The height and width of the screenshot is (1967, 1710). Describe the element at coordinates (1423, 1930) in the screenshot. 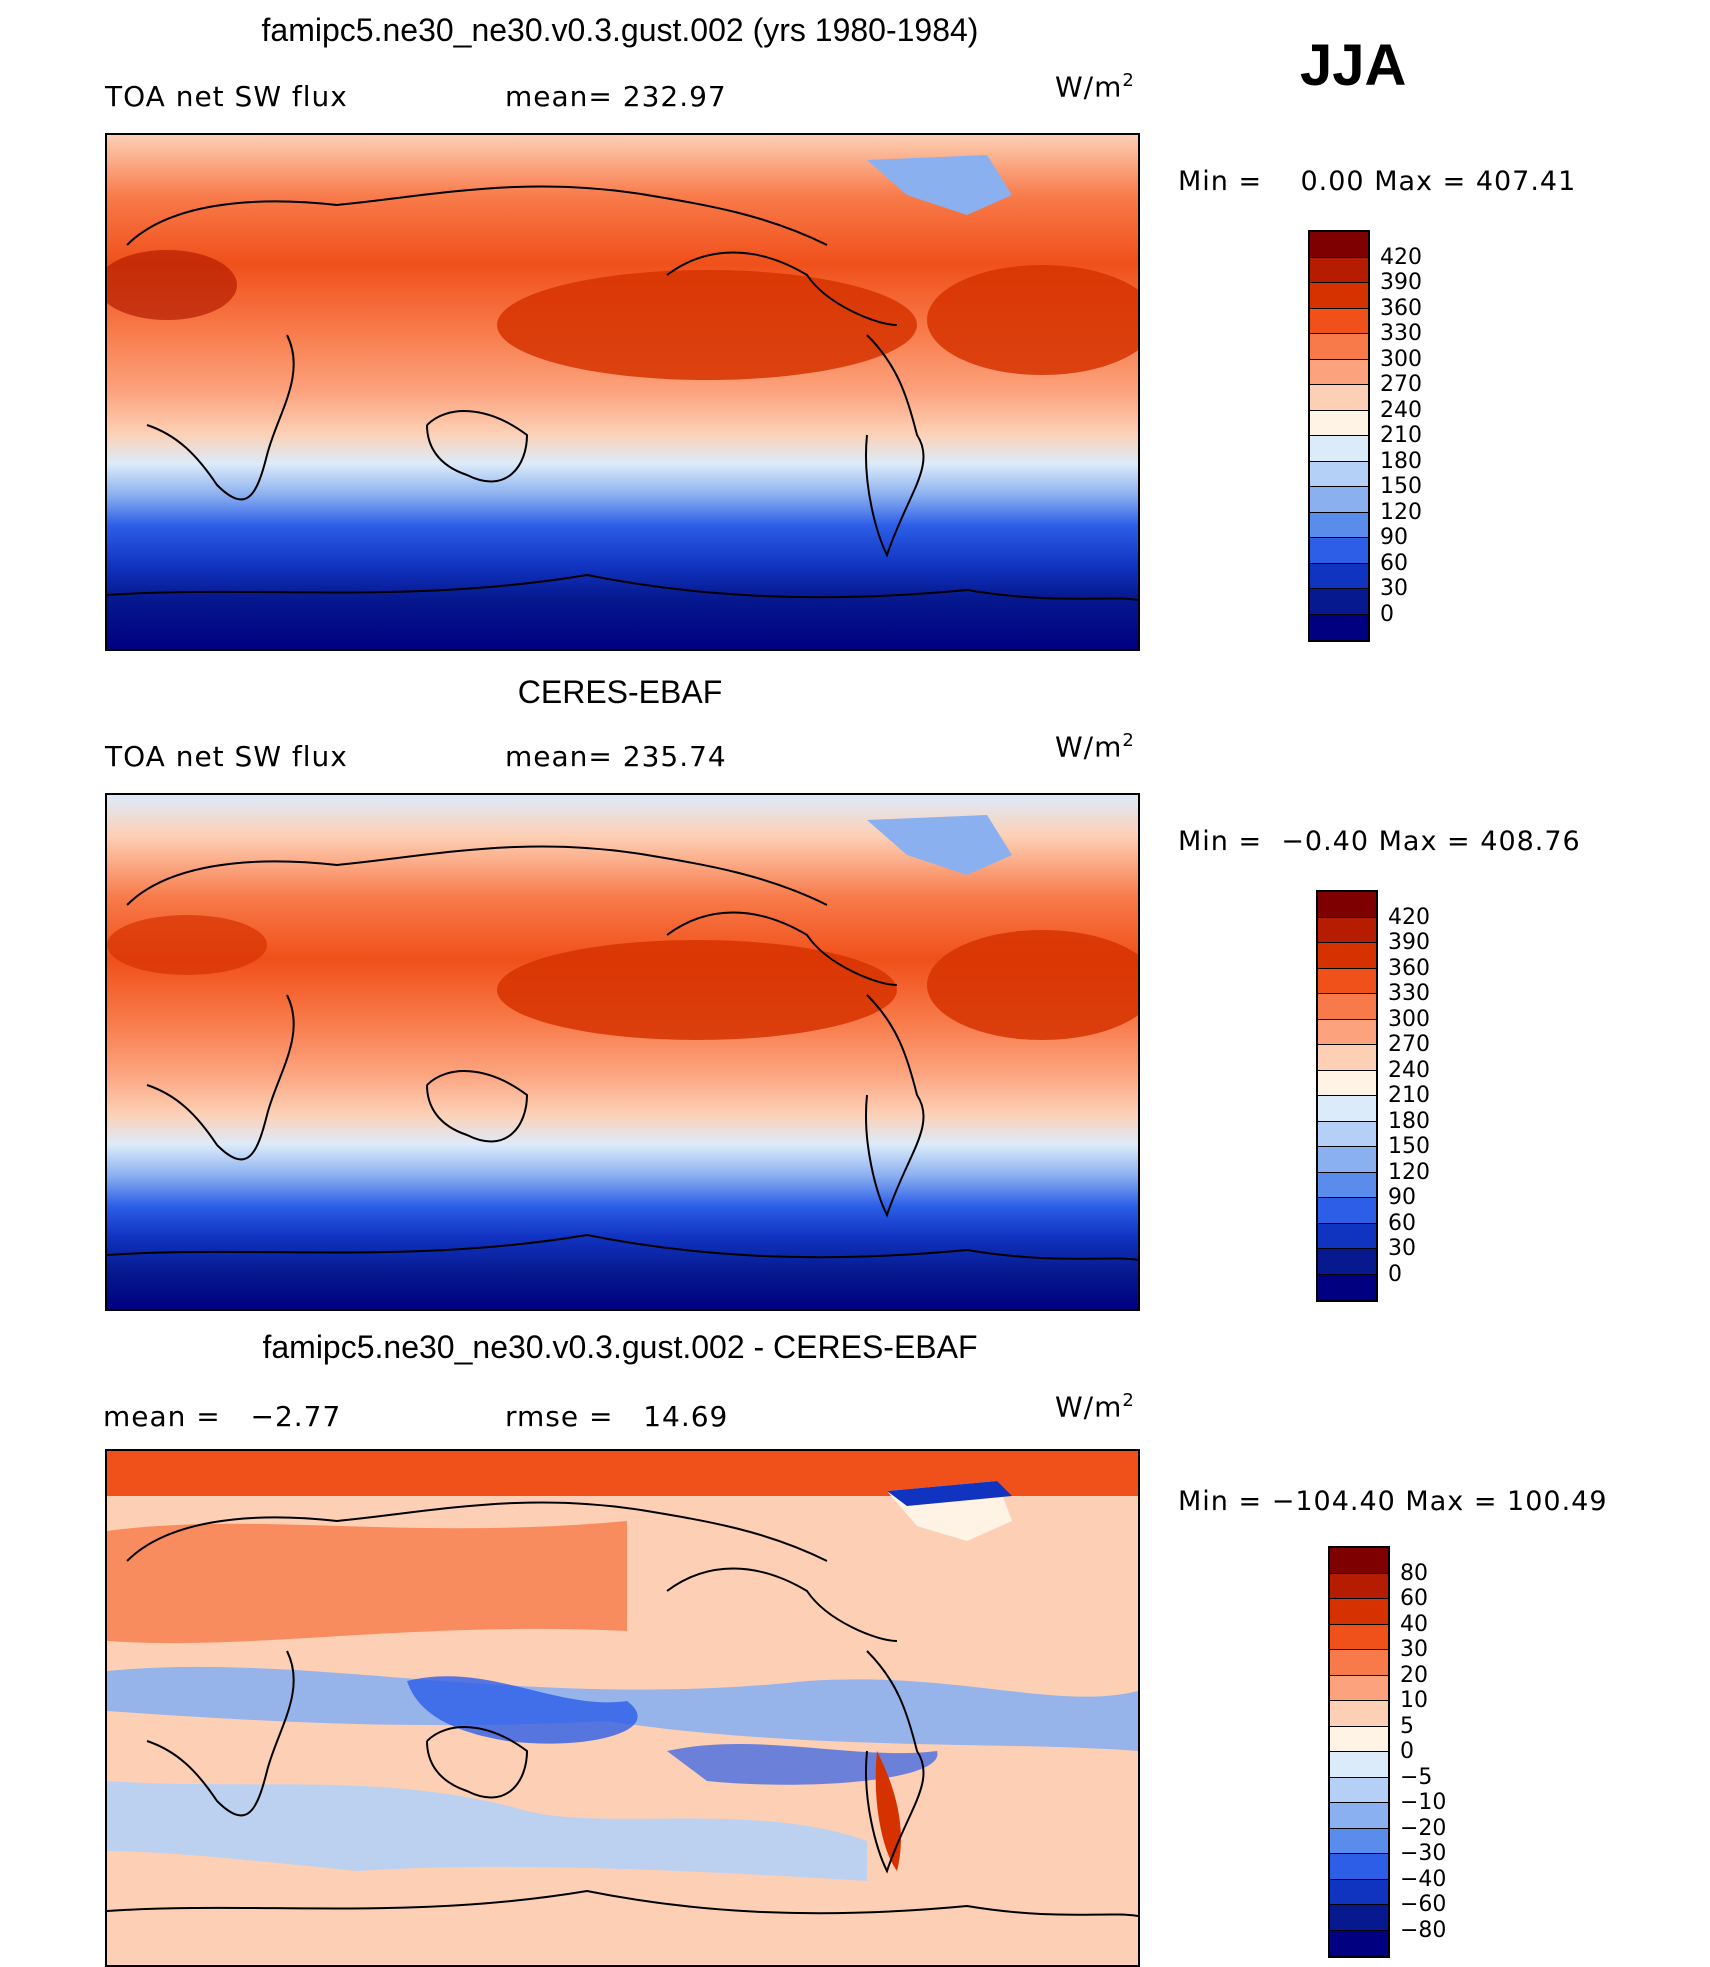

I see `colorbar-tick-label: −80` at that location.